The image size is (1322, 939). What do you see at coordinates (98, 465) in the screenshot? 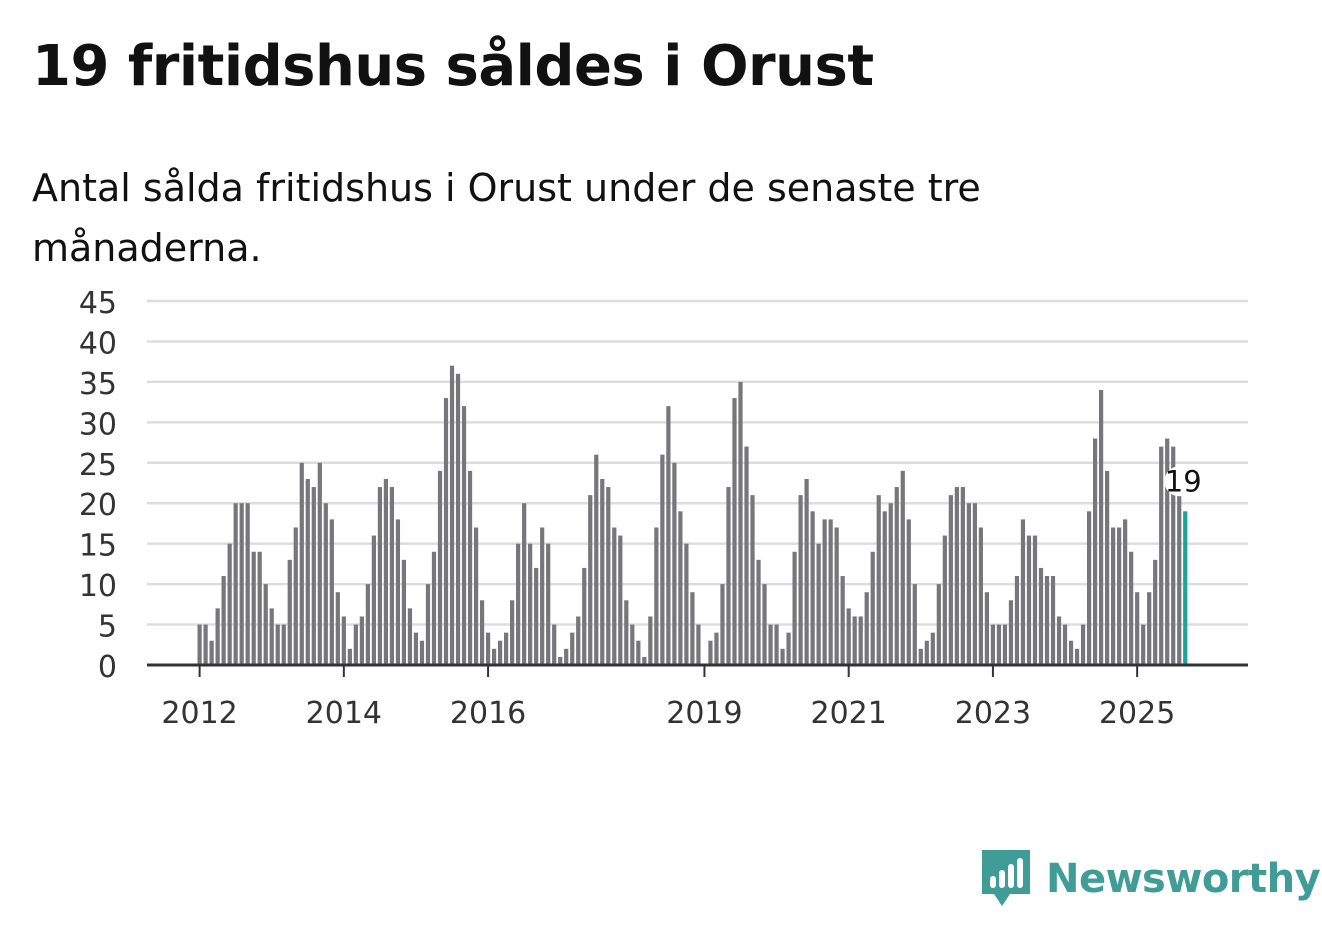
I see `y-tick-label: 25` at bounding box center [98, 465].